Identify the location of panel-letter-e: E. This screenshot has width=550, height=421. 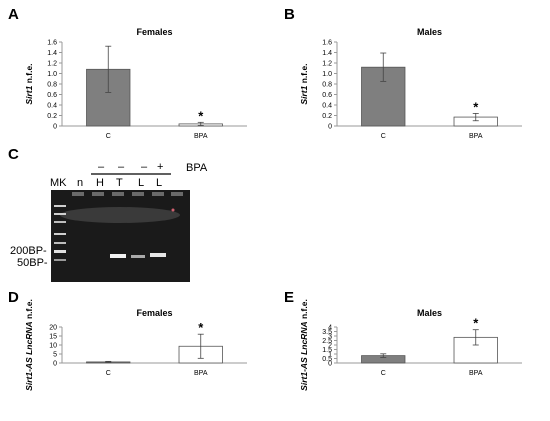
(289, 297).